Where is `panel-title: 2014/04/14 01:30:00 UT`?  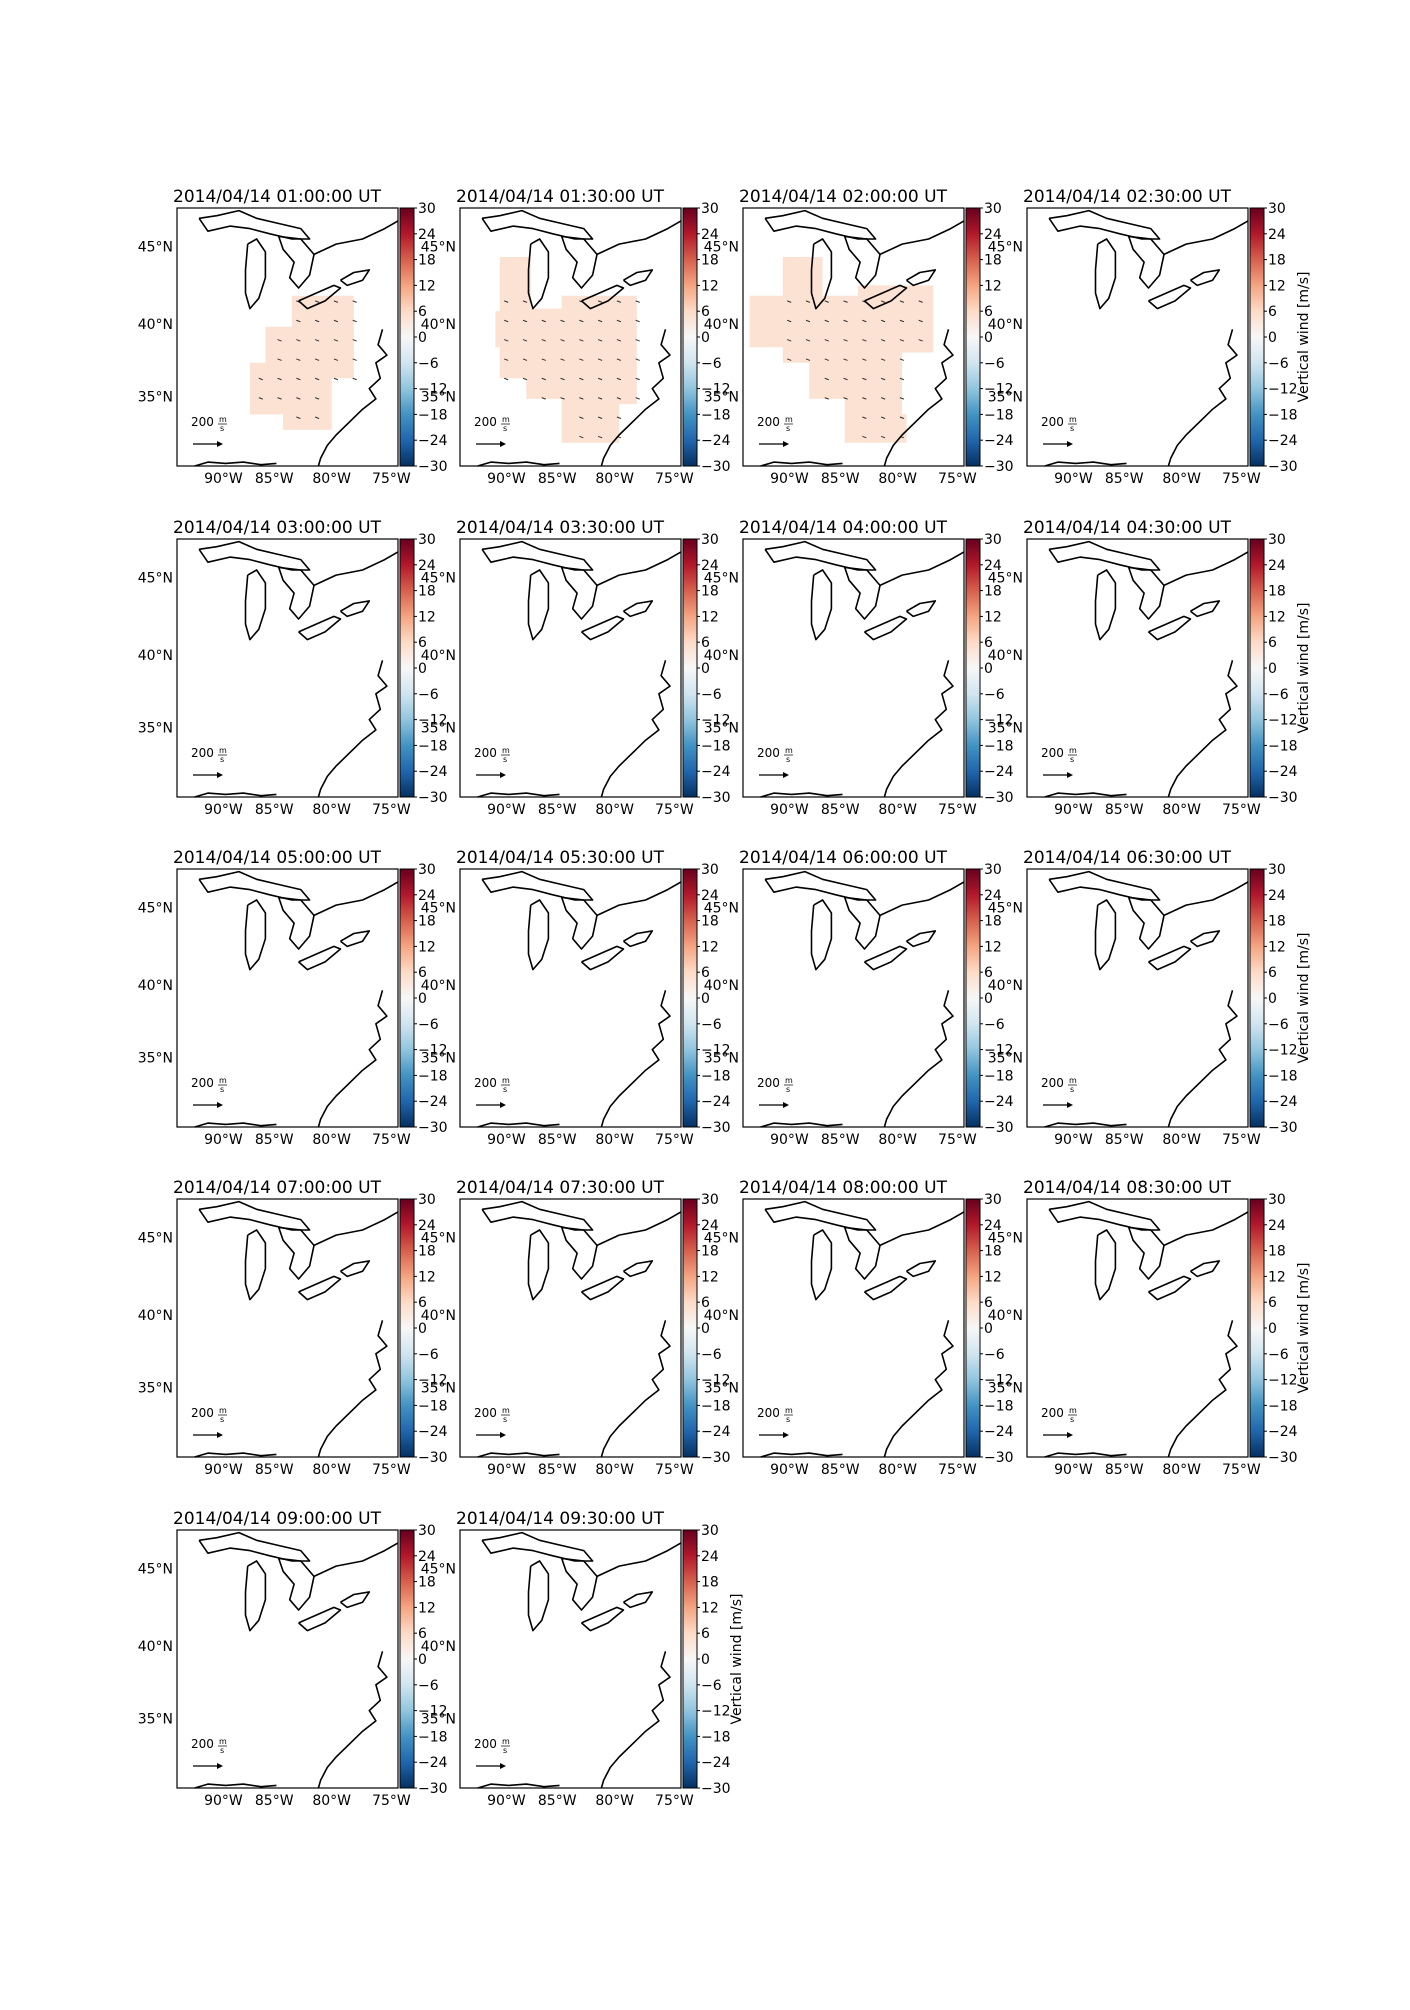 panel-title: 2014/04/14 01:30:00 UT is located at coordinates (560, 197).